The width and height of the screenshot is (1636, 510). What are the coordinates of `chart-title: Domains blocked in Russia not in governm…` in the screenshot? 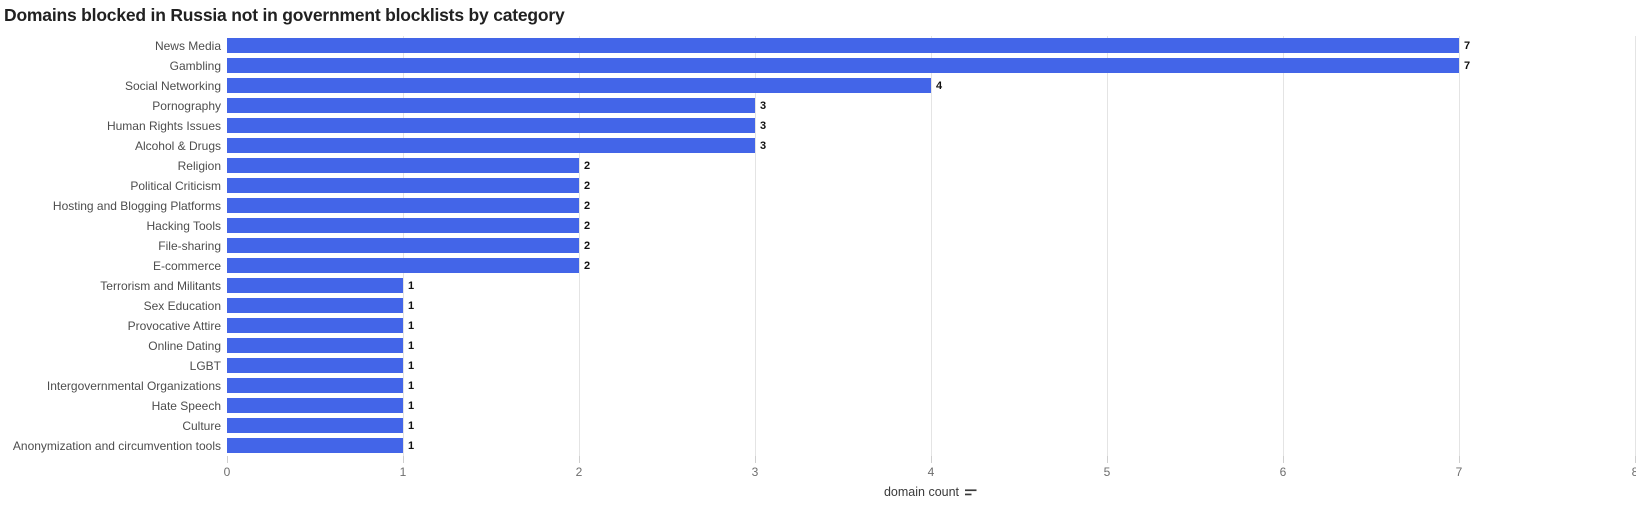 It's located at (284, 15).